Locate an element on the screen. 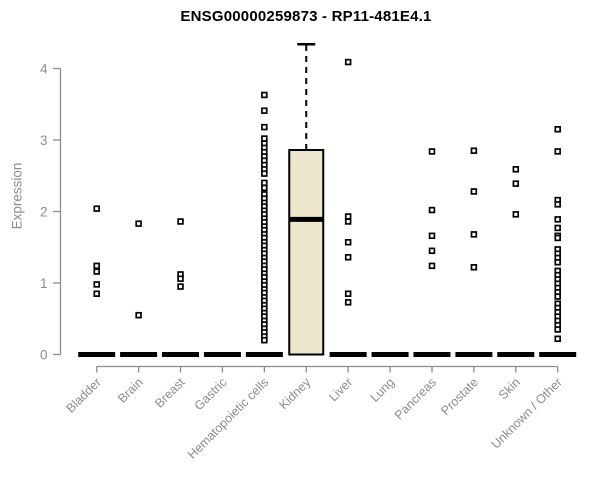  y-axis-tick-label: 3 is located at coordinates (44, 140).